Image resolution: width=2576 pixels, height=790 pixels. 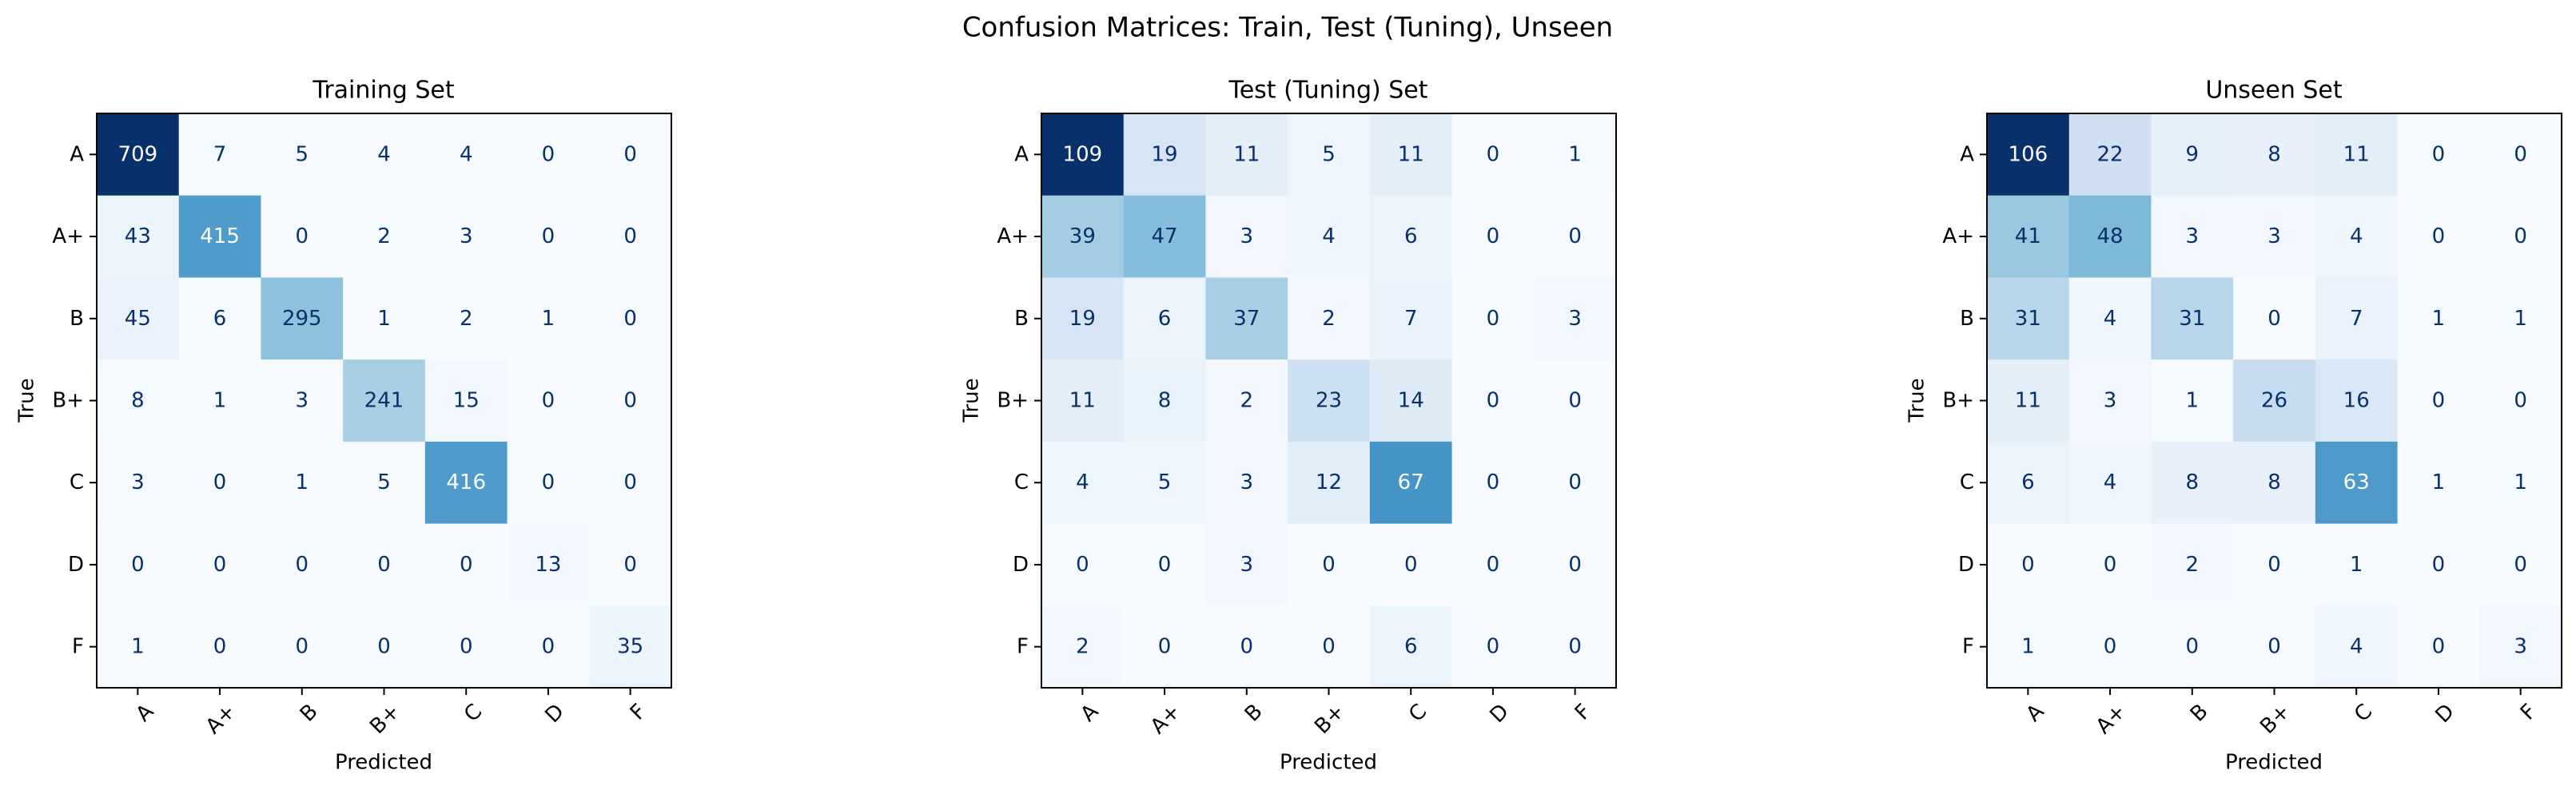 What do you see at coordinates (1329, 401) in the screenshot?
I see `cell-value-label: 23` at bounding box center [1329, 401].